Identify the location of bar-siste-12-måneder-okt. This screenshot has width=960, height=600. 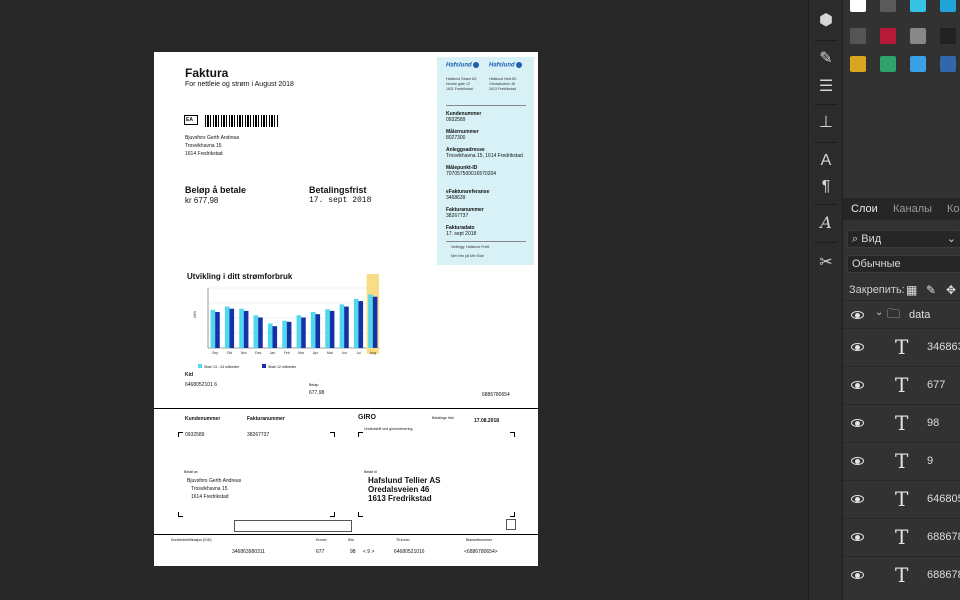
(232, 328).